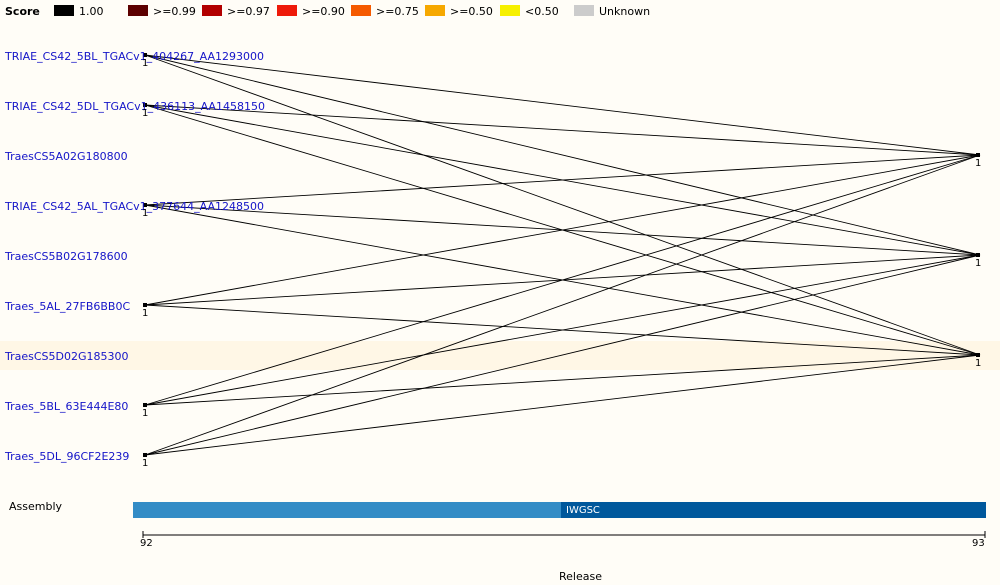 This screenshot has width=1000, height=585. Describe the element at coordinates (978, 363) in the screenshot. I see `target-score-3: 1` at that location.